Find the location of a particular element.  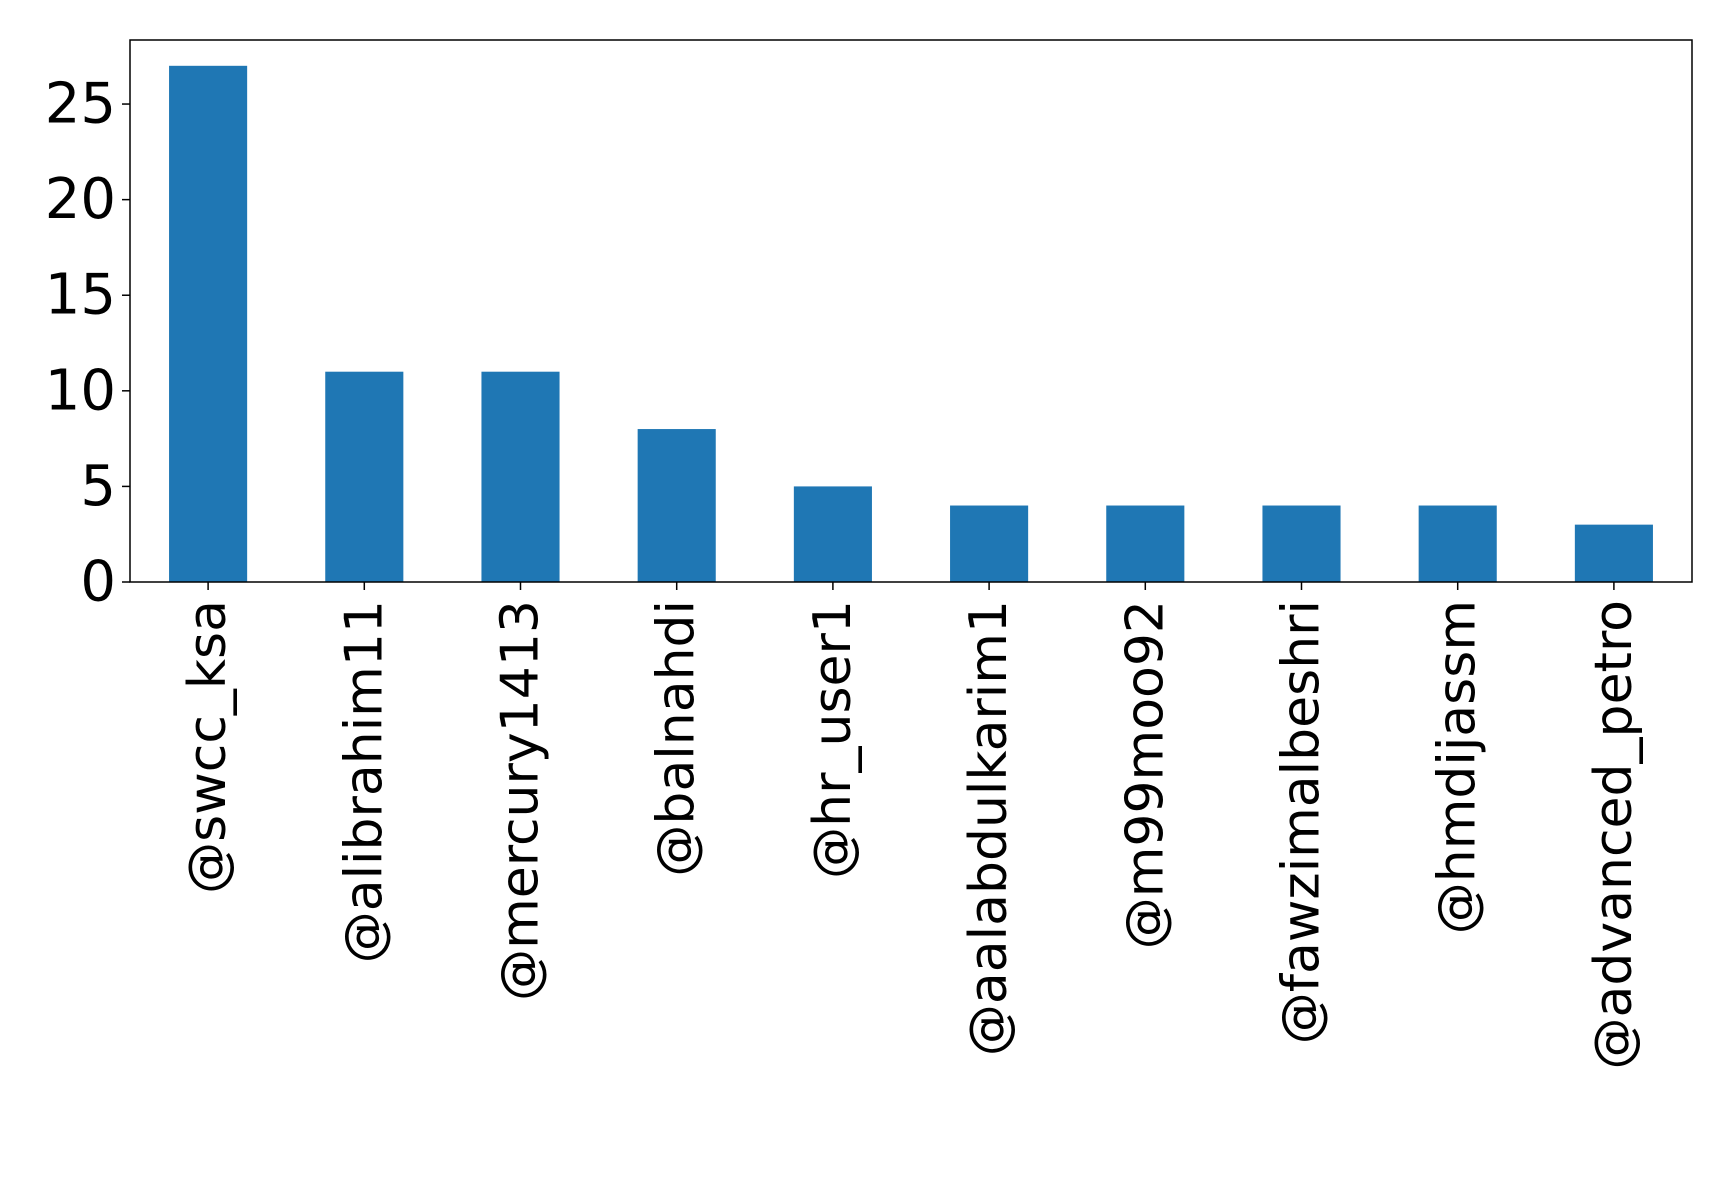

x-tick-label: @m99moo92 is located at coordinates (1145, 774).